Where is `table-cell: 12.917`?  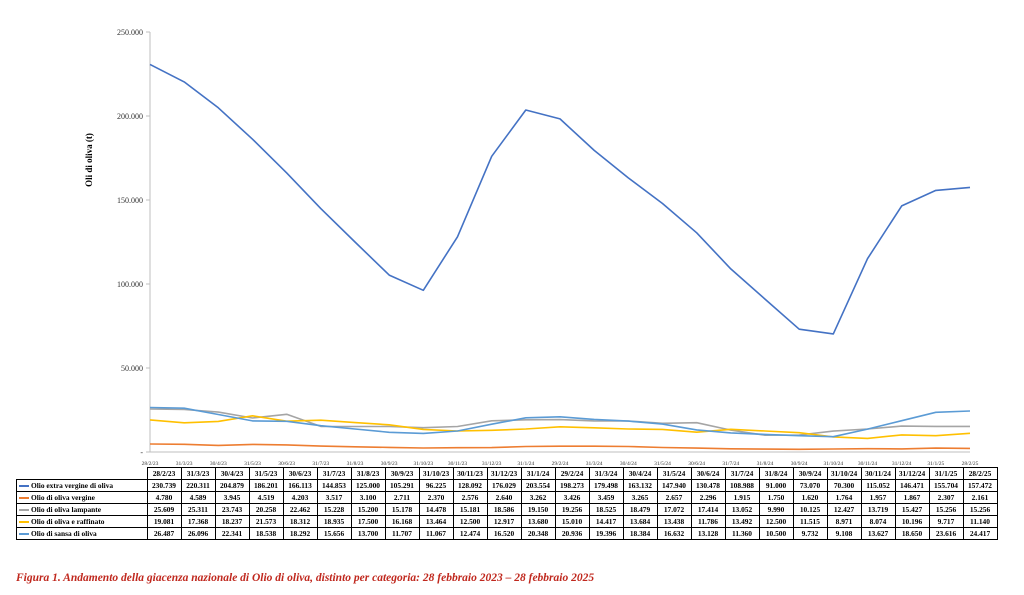 table-cell: 12.917 is located at coordinates (504, 521).